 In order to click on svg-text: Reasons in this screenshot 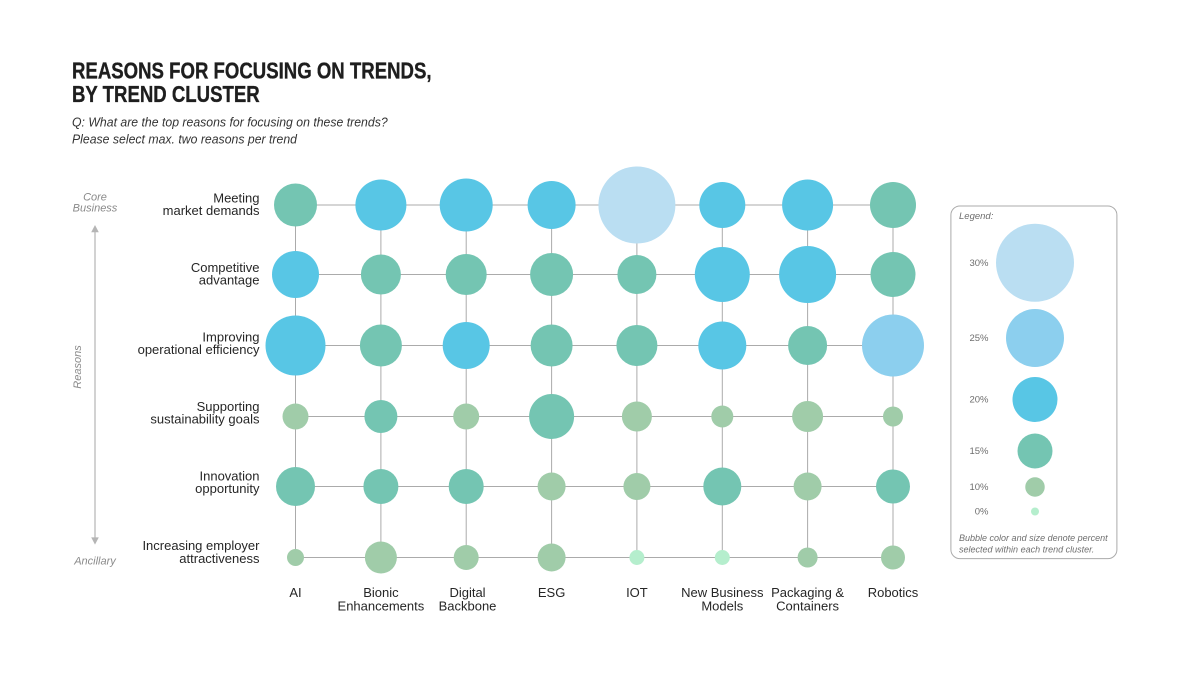, I will do `click(78, 367)`.